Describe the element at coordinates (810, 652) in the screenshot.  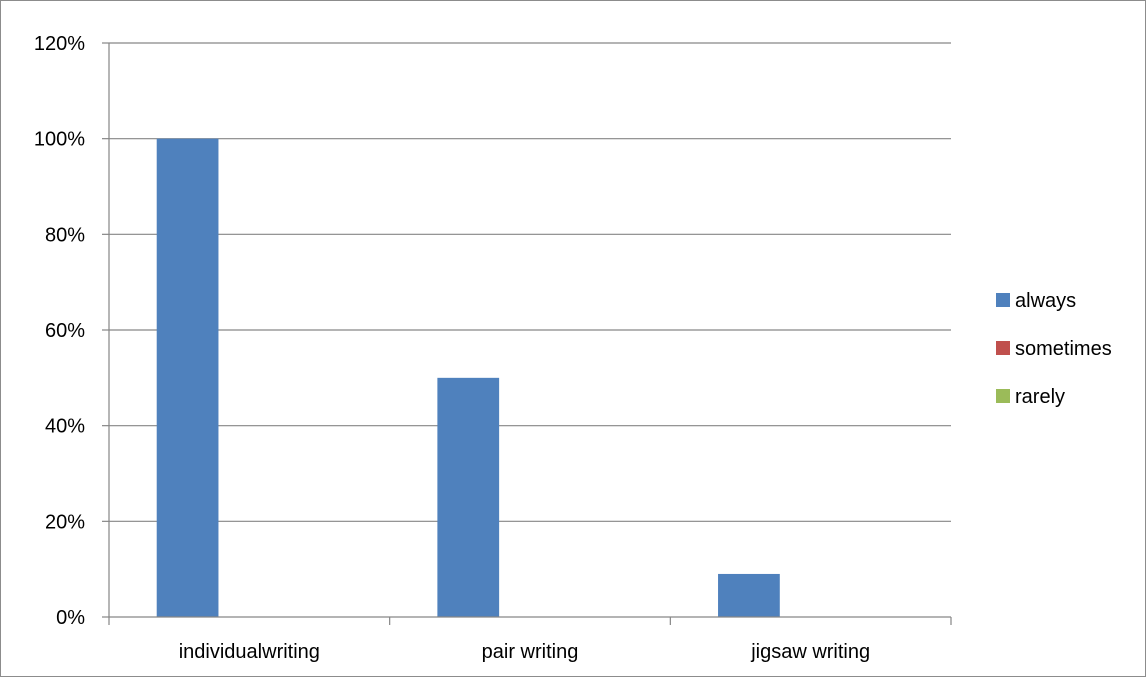
I see `x-tick-label: jigsaw writing` at that location.